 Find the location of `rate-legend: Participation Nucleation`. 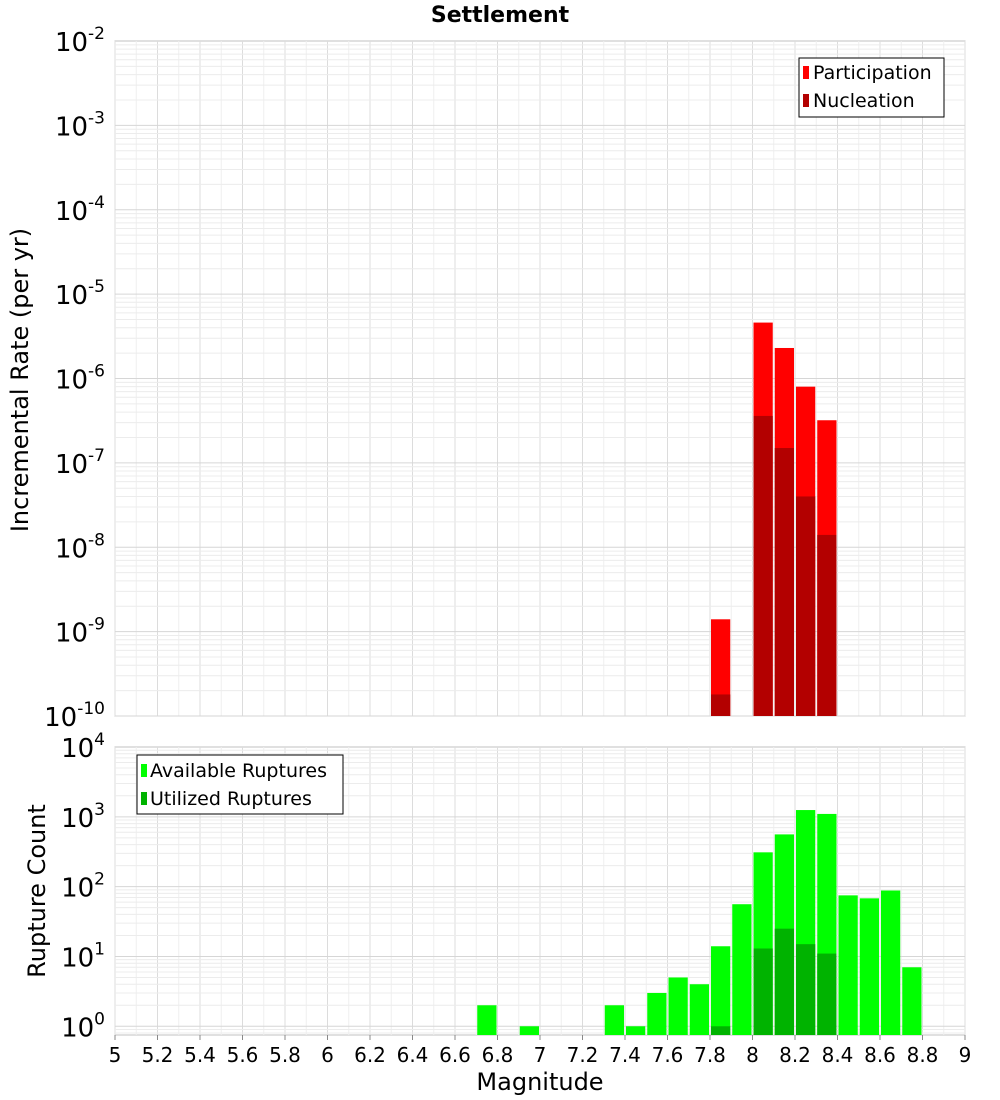

rate-legend: Participation Nucleation is located at coordinates (871, 87).